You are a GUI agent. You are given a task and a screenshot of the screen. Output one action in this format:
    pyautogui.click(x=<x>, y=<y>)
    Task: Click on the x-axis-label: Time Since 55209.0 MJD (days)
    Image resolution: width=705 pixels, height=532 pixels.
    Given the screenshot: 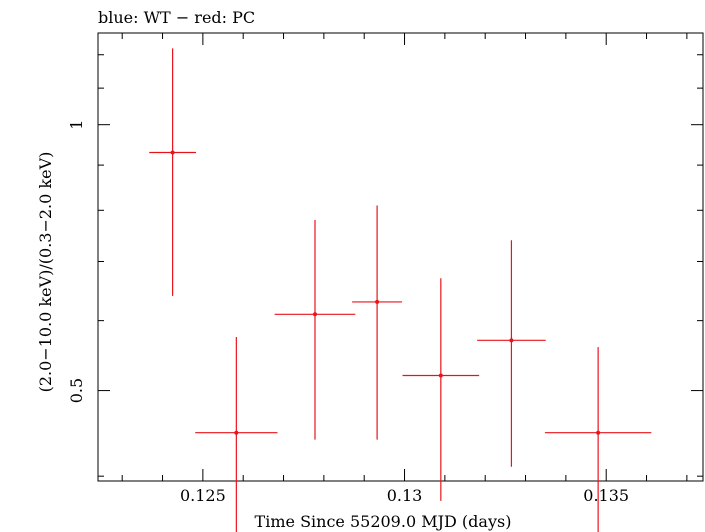 What is the action you would take?
    pyautogui.click(x=383, y=521)
    